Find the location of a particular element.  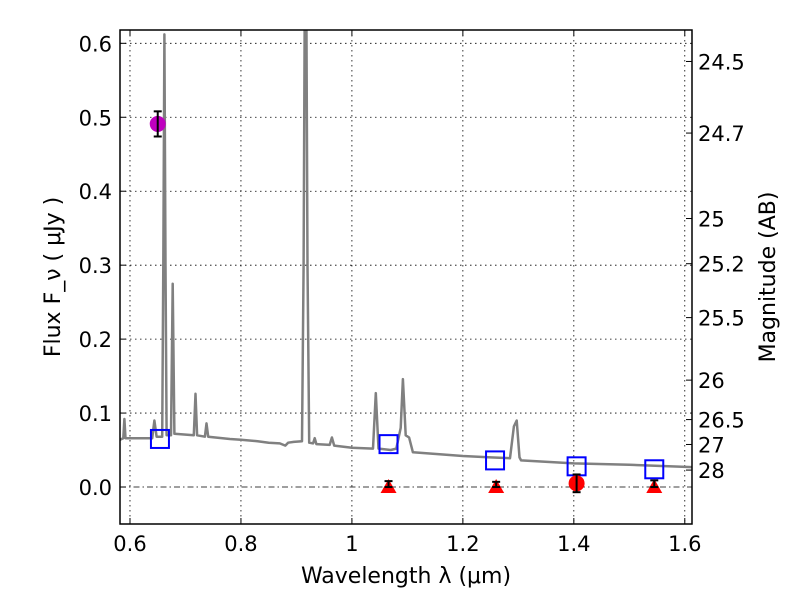

mag-tick-label: 24.5 is located at coordinates (721, 62).